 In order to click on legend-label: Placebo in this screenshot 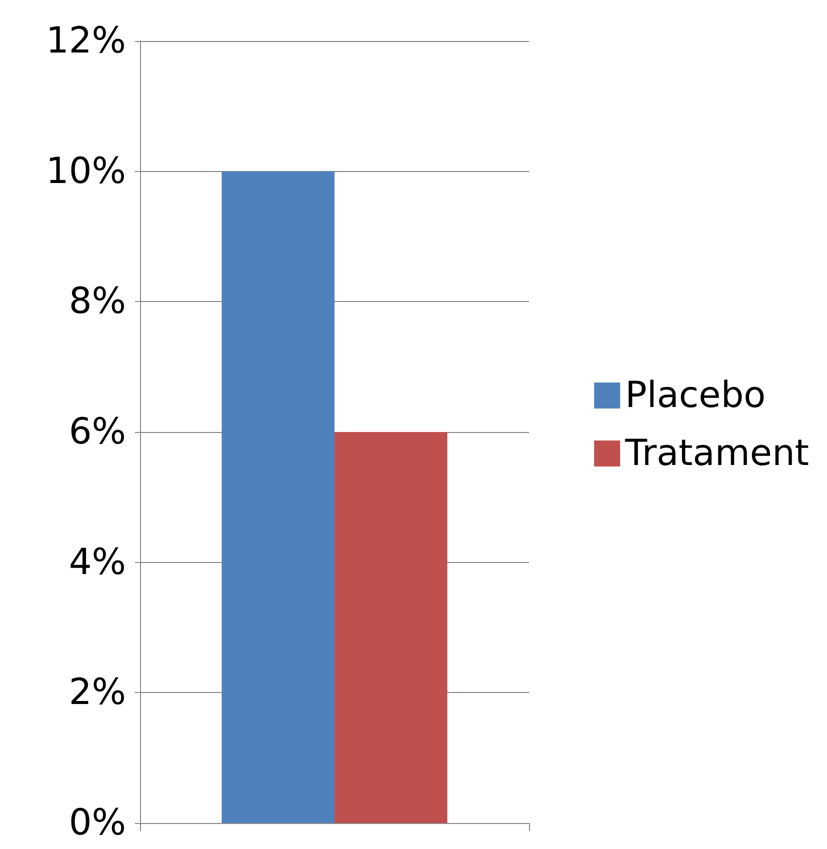, I will do `click(695, 395)`.